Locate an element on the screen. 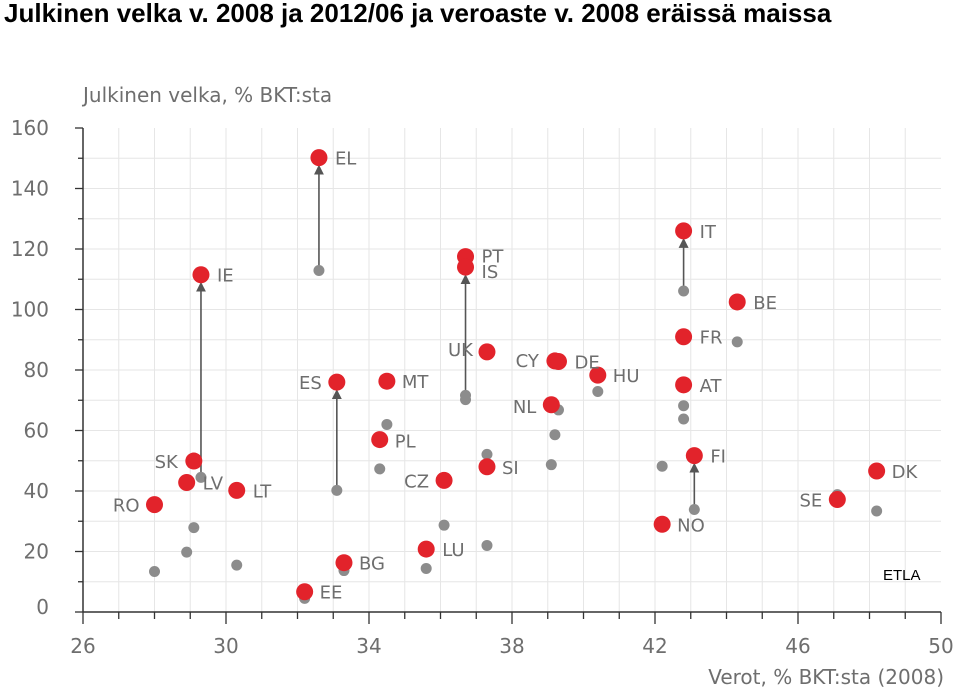  point-current-dk is located at coordinates (877, 471).